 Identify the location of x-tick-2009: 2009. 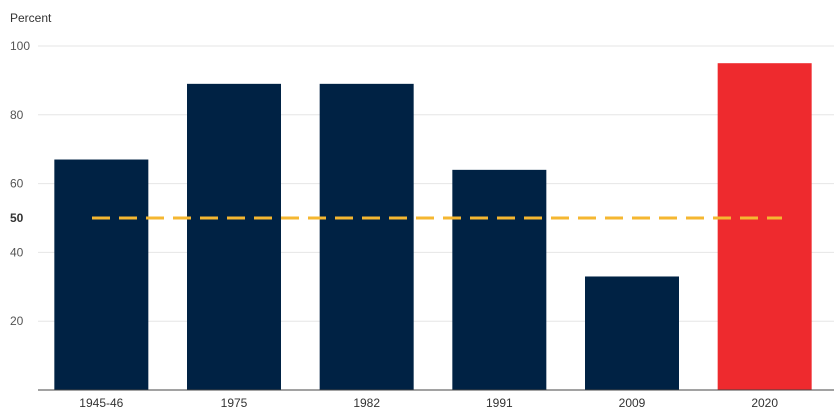
(632, 402).